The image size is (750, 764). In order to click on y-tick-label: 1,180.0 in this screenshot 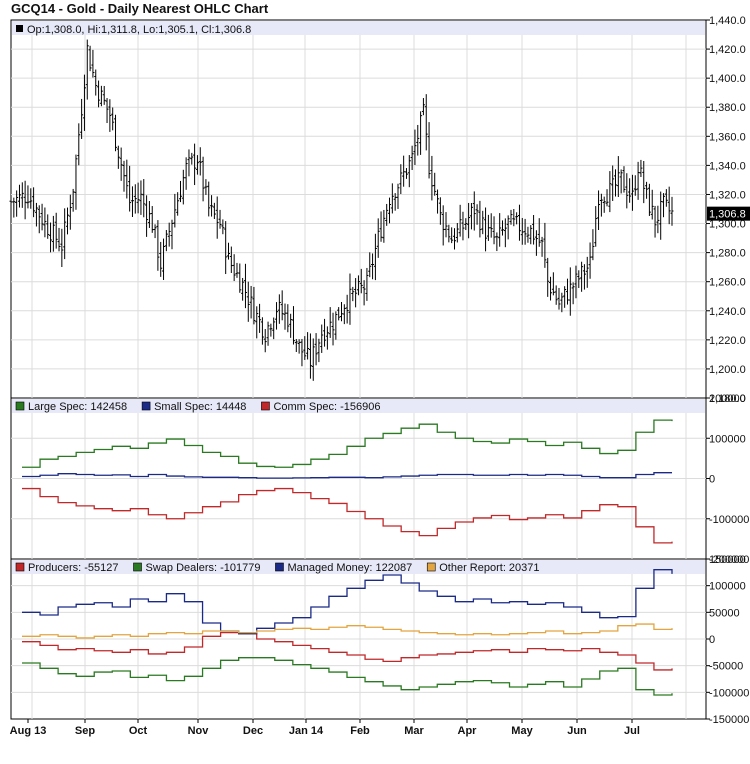, I will do `click(727, 399)`.